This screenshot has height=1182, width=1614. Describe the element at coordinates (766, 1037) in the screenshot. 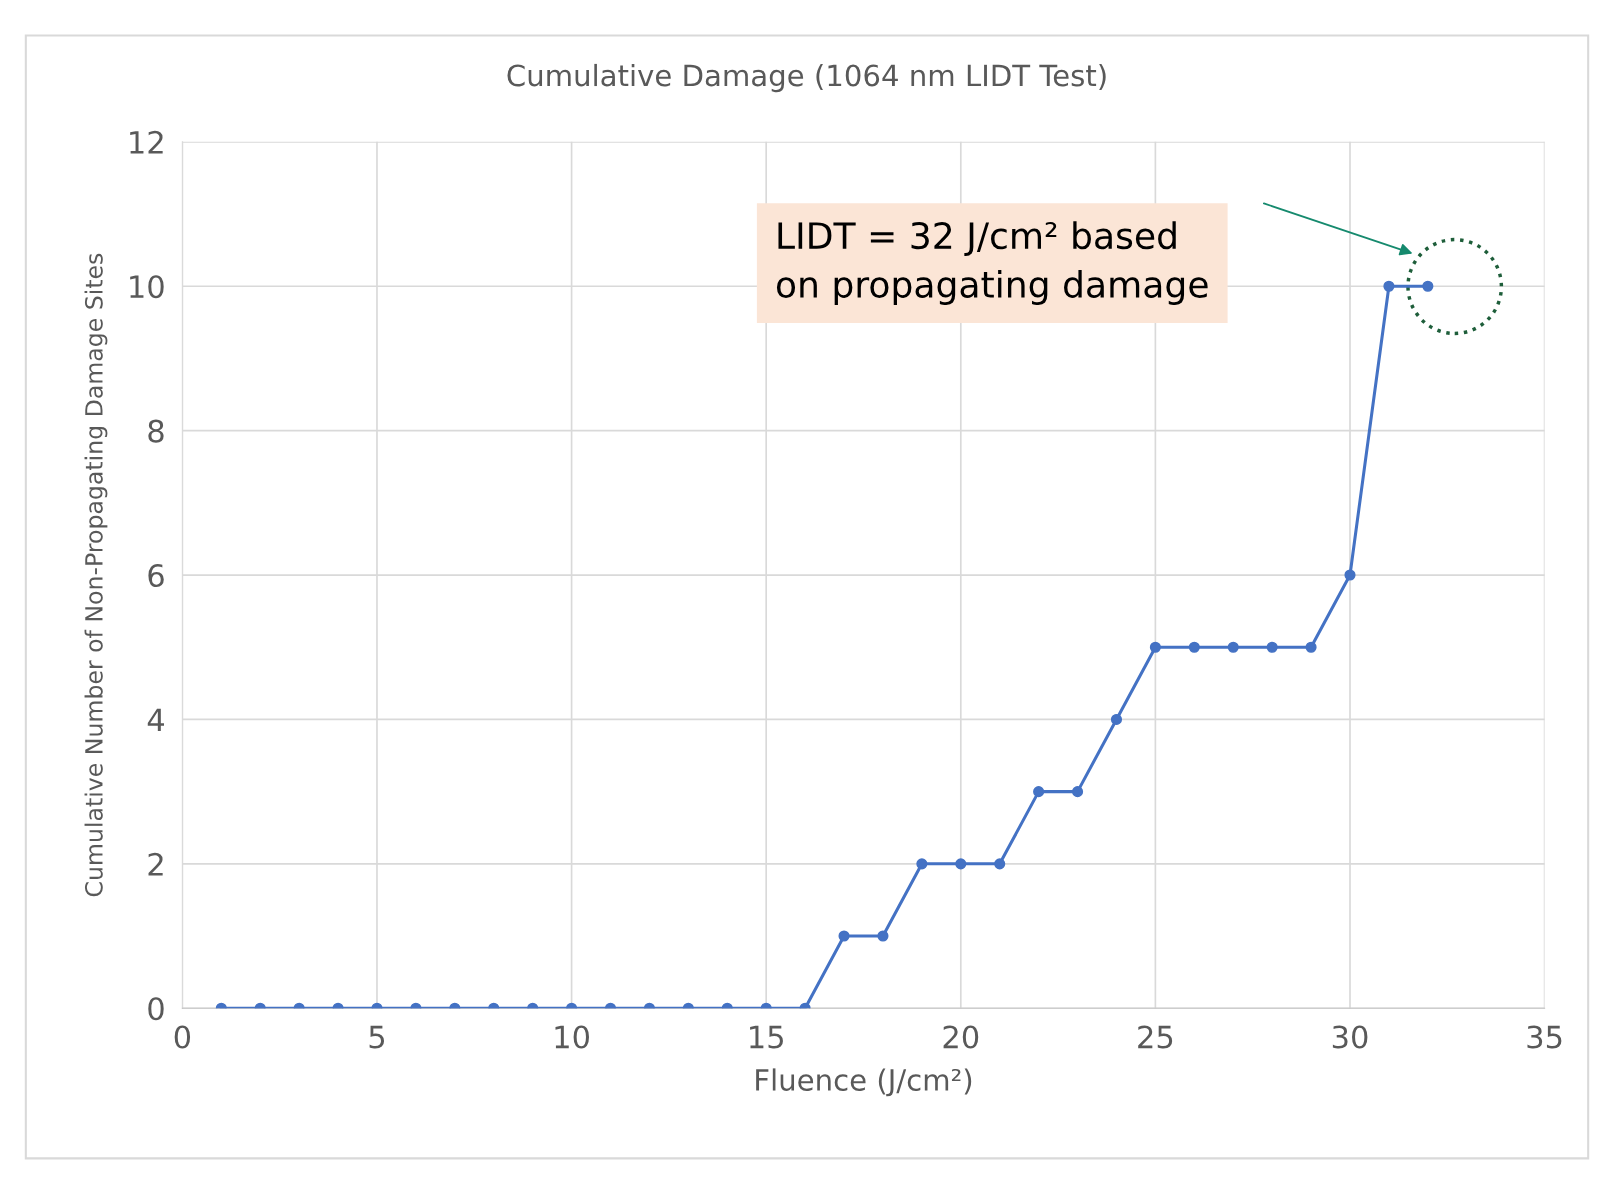

I see `x-tick-label: 15` at that location.